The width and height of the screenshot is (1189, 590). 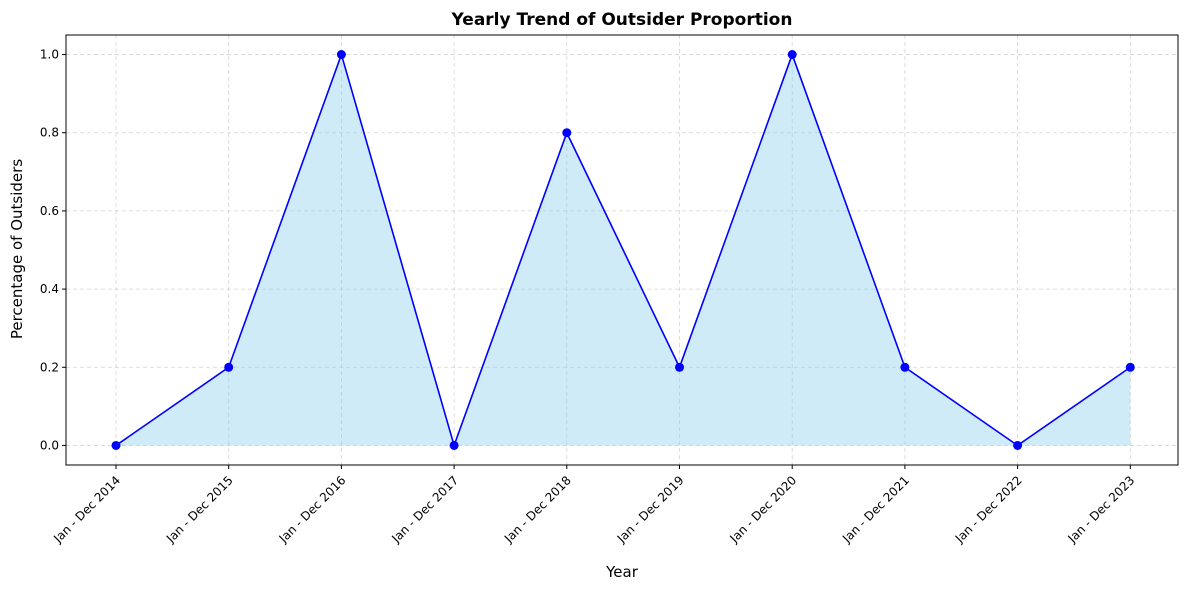 What do you see at coordinates (49, 289) in the screenshot?
I see `y-tick-label: 0.4` at bounding box center [49, 289].